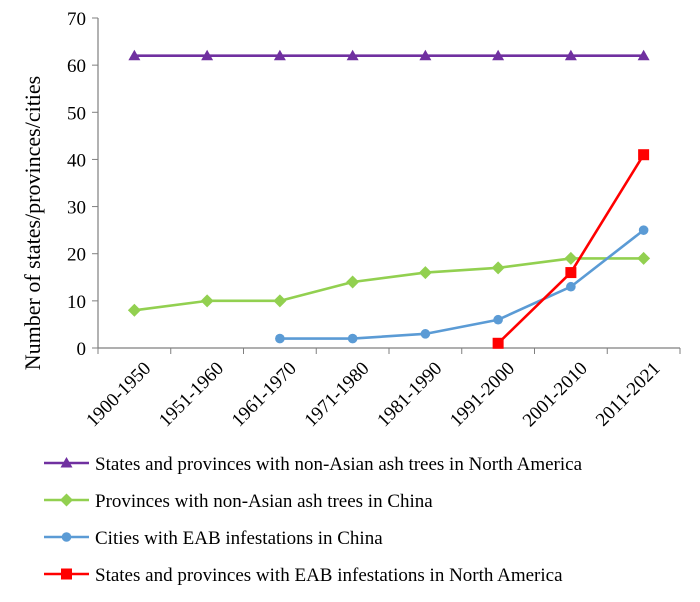 Image resolution: width=700 pixels, height=602 pixels. Describe the element at coordinates (76, 255) in the screenshot. I see `y-tick-label: 20` at that location.